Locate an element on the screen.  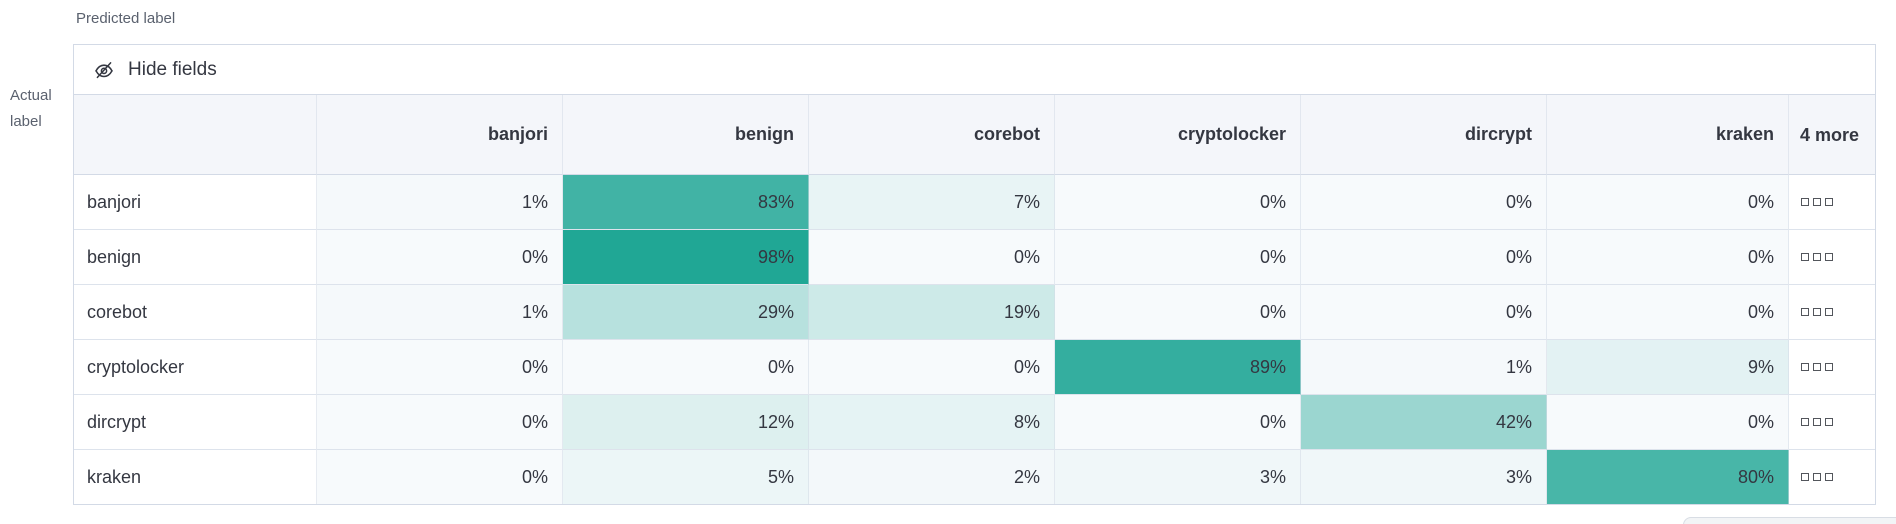
column-header-more: 4 more is located at coordinates (1832, 135).